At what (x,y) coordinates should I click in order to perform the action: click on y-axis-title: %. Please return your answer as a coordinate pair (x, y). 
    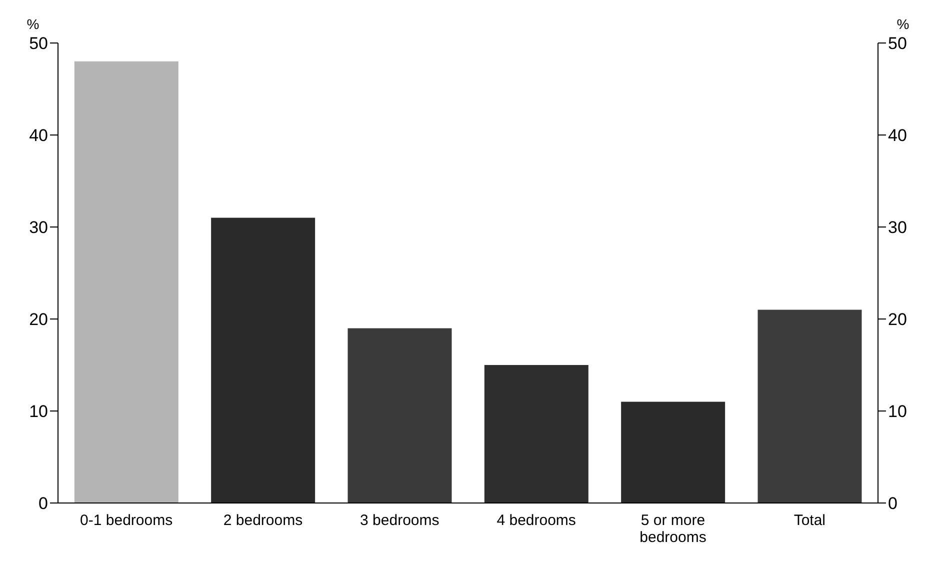
    Looking at the image, I should click on (33, 24).